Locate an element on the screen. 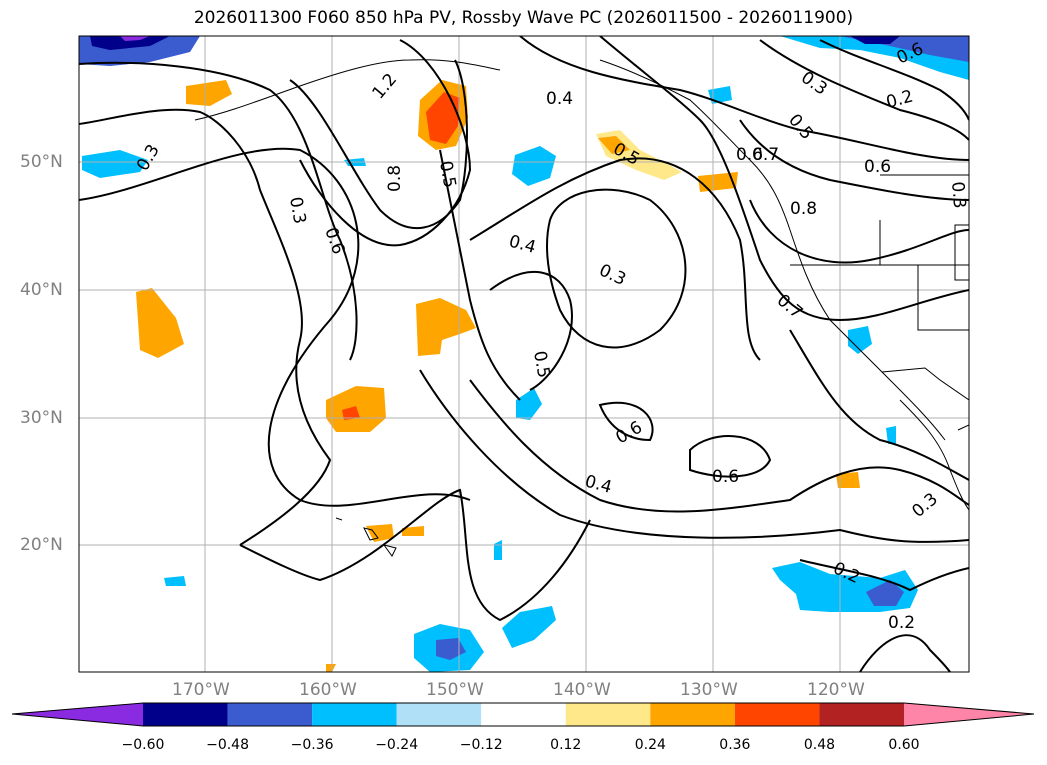  lon-label-140w: 140°W is located at coordinates (582, 690).